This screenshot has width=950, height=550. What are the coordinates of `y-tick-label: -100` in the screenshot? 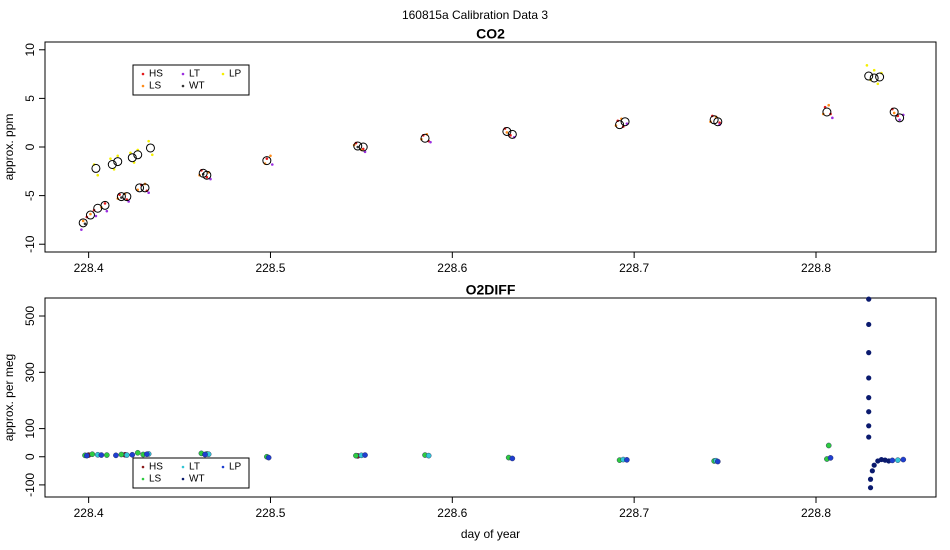 It's located at (30, 485).